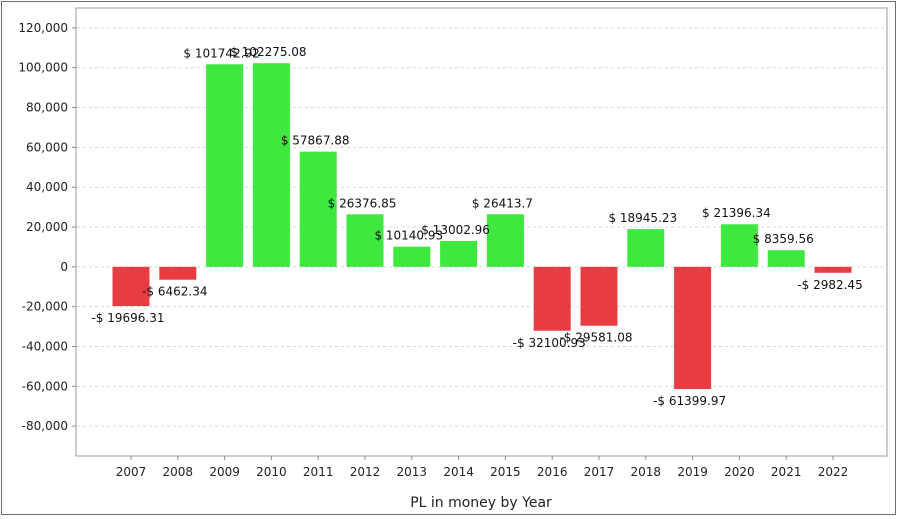 The height and width of the screenshot is (519, 900). What do you see at coordinates (595, 338) in the screenshot?
I see `data-label-2017: -$ 29581.08` at bounding box center [595, 338].